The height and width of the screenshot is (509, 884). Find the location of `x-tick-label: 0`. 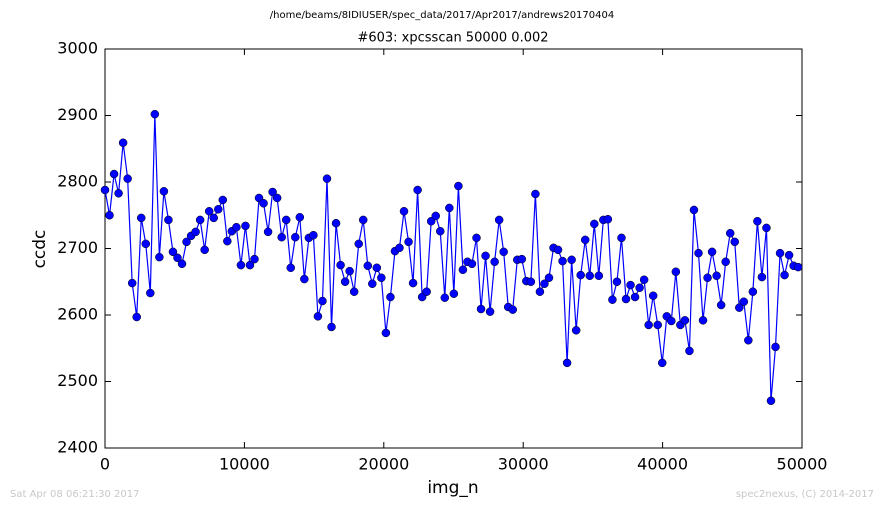

x-tick-label: 0 is located at coordinates (105, 464).